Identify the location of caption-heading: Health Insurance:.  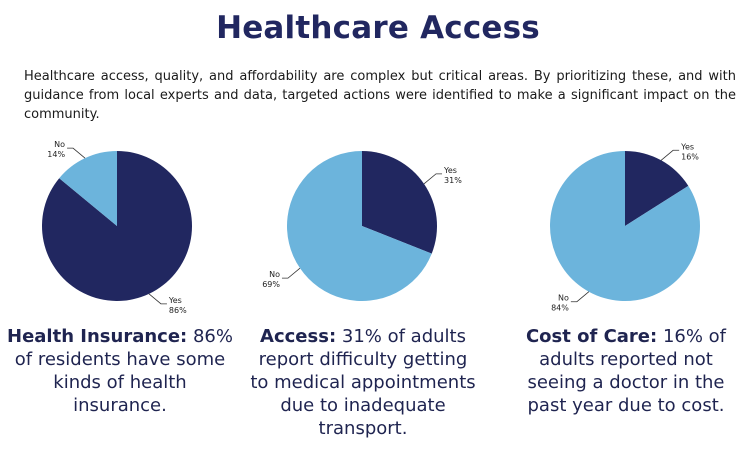
(97, 336).